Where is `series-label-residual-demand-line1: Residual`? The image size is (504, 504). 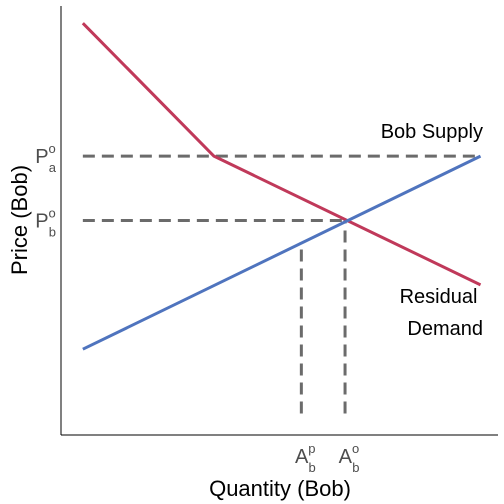 series-label-residual-demand-line1: Residual is located at coordinates (439, 297).